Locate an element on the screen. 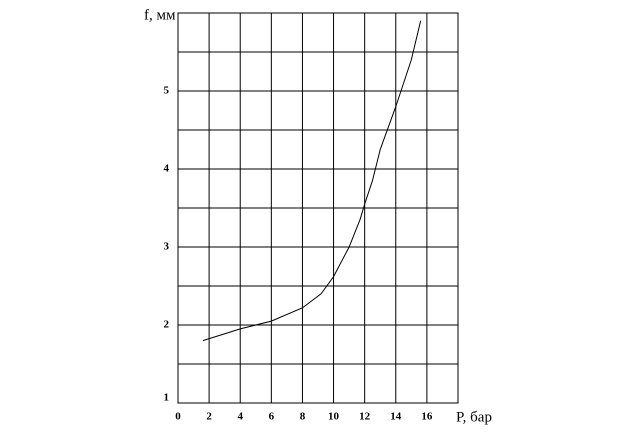  x-tick-label: 0 is located at coordinates (178, 417).